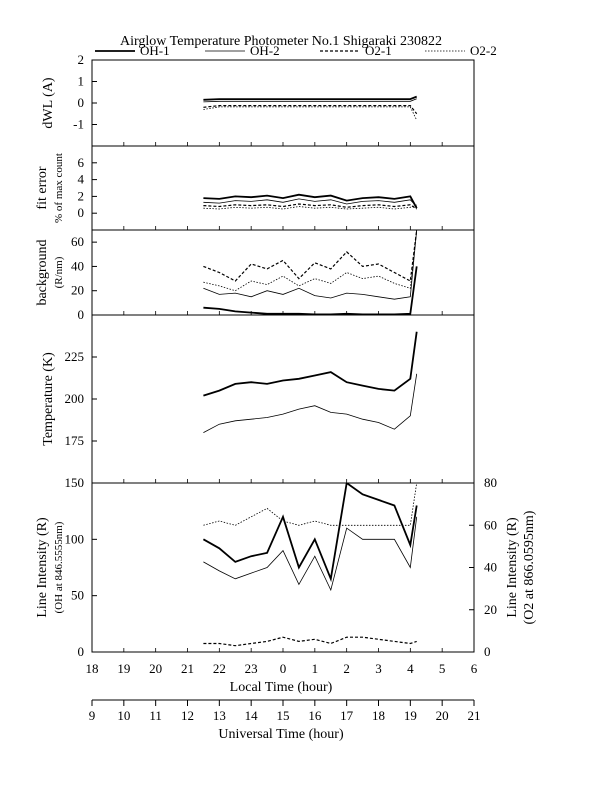  I want to click on local-time-tick-label: 2, so click(346, 668).